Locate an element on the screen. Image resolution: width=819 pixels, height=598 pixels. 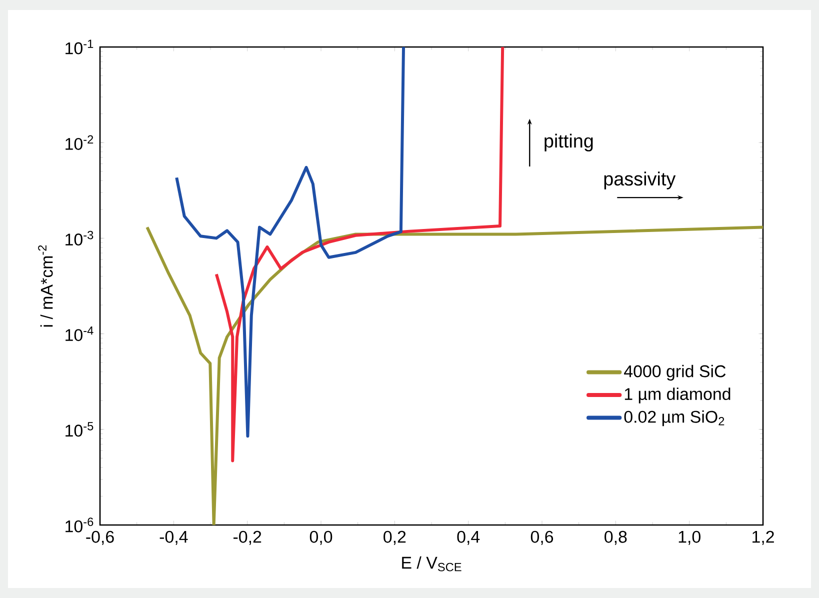
legend-label: 0.02 µm SiO$_{2}$ is located at coordinates (674, 418).